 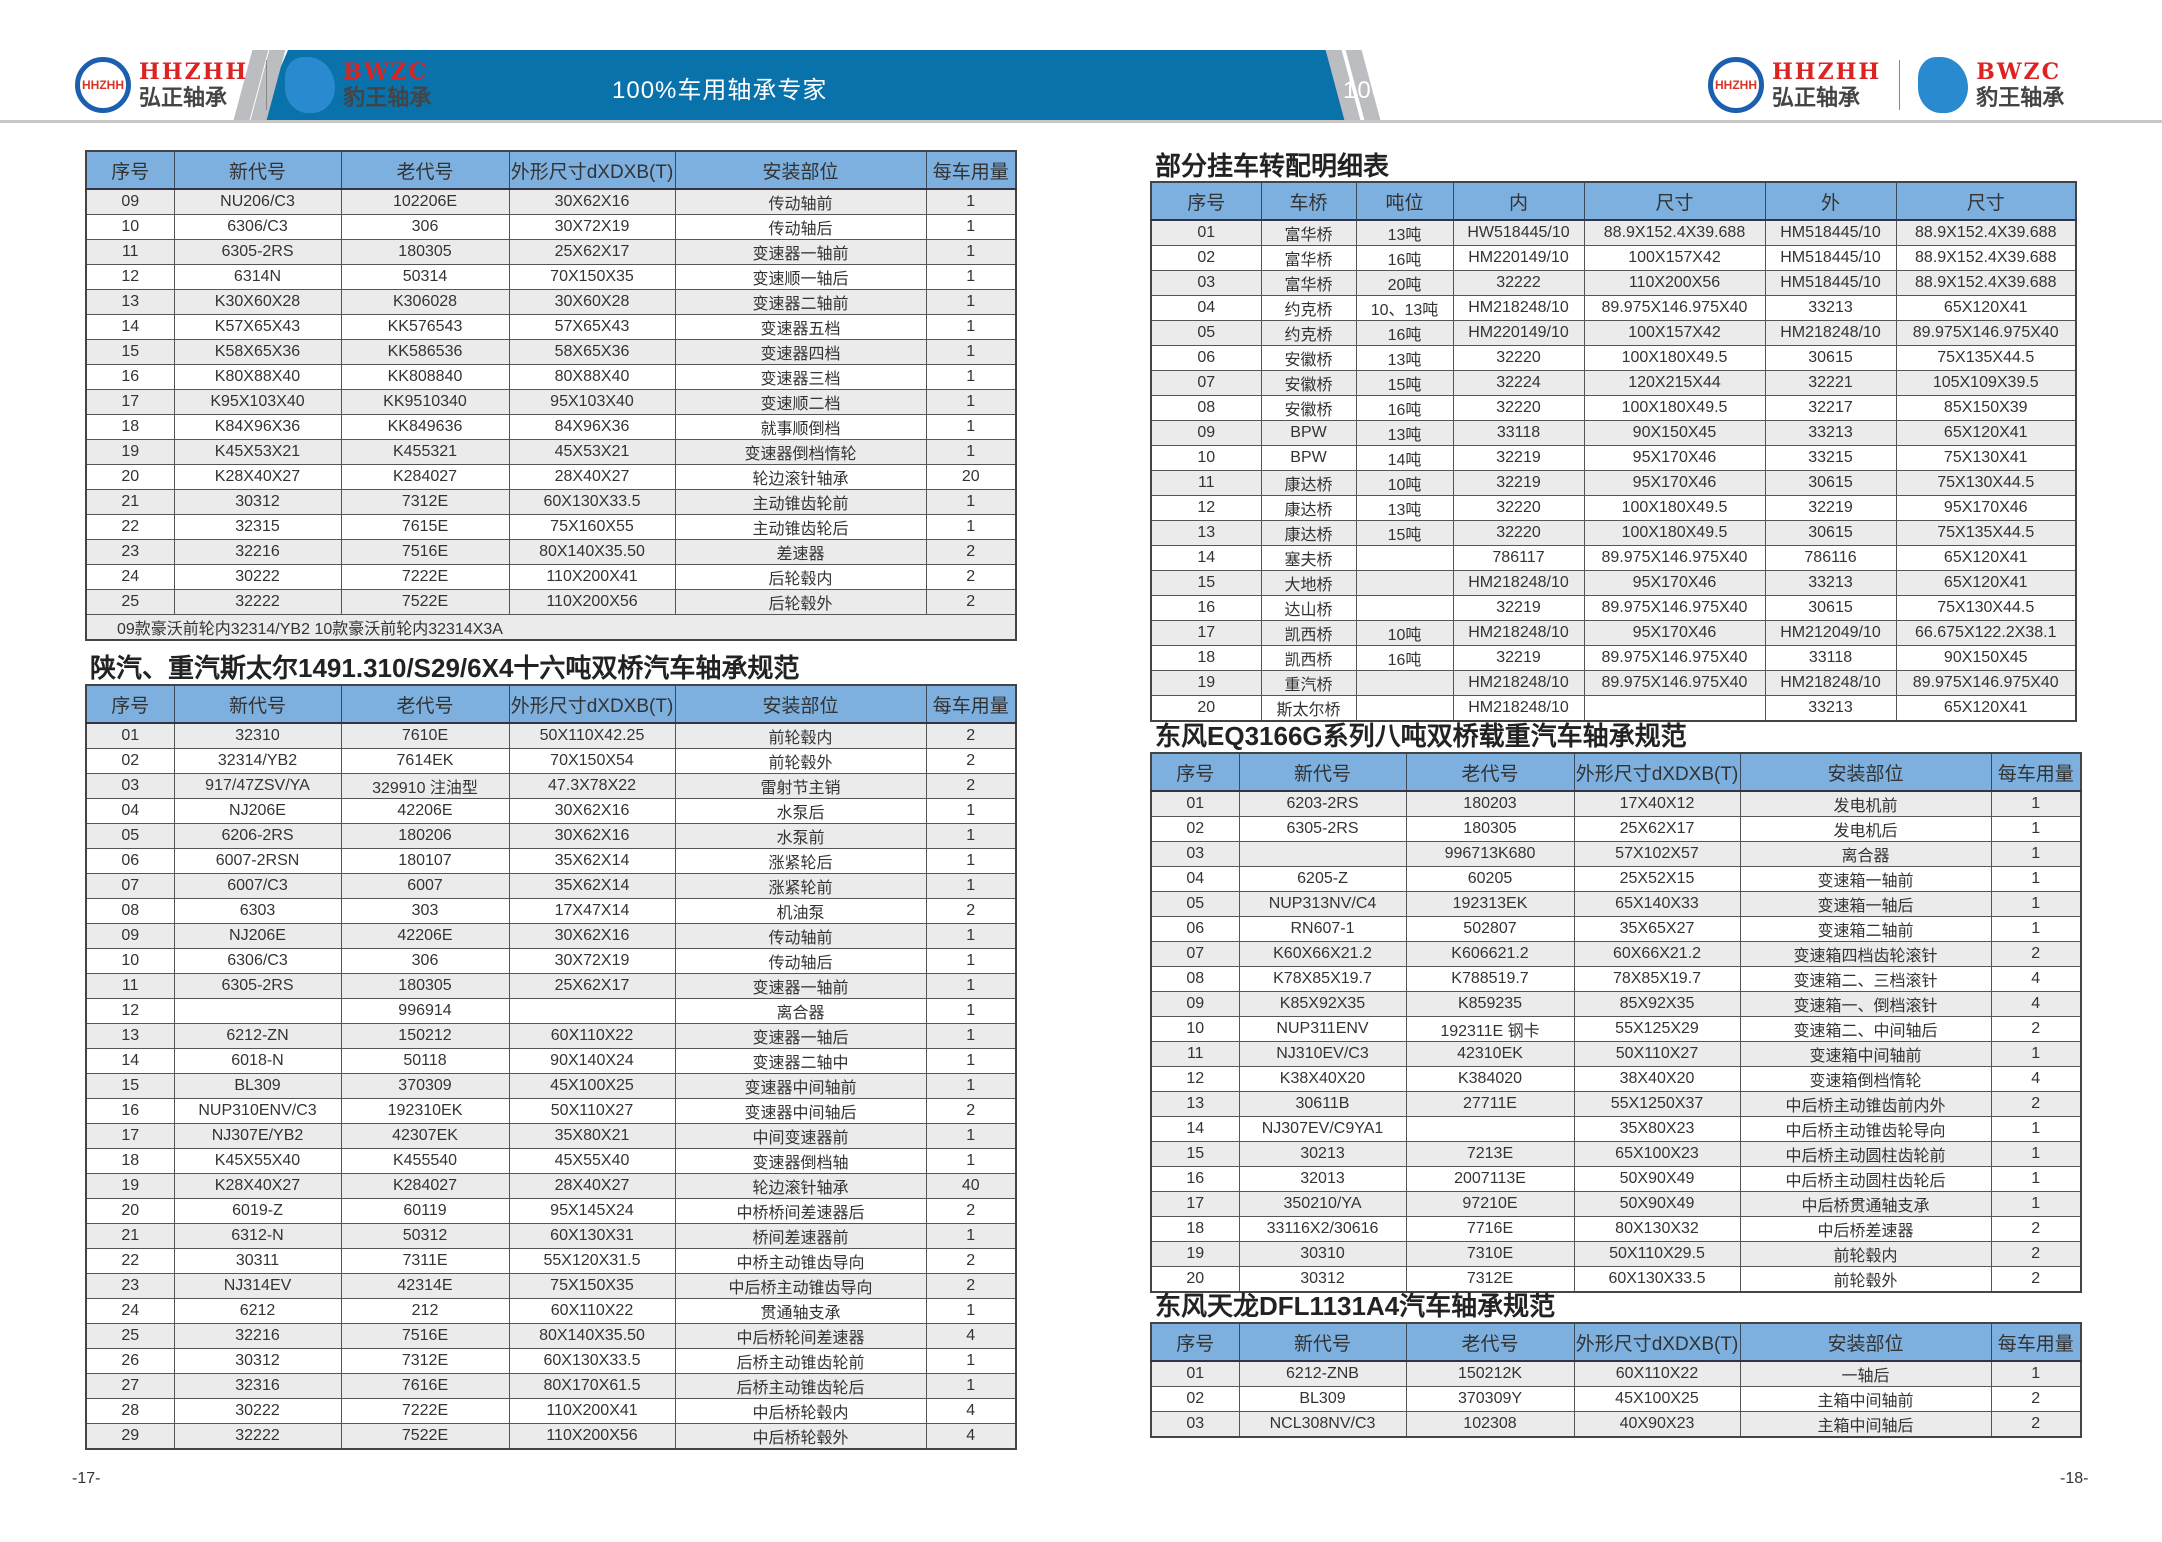 What do you see at coordinates (1865, 954) in the screenshot?
I see `cell-position: 变速箱四档齿轮滚针` at bounding box center [1865, 954].